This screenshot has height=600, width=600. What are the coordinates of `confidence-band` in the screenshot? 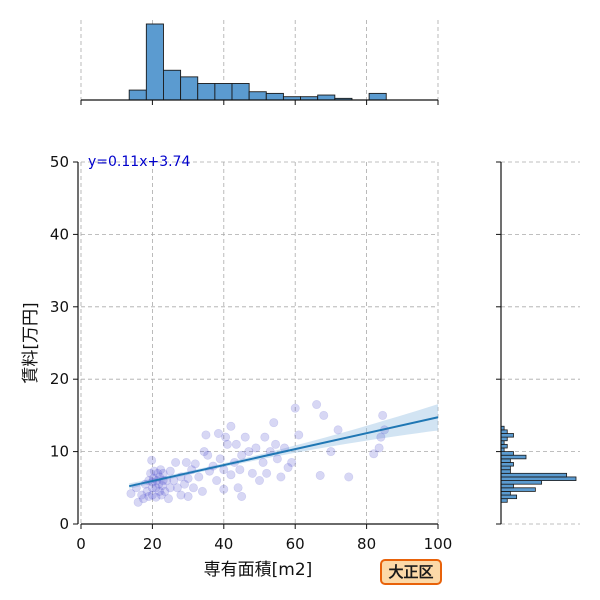 It's located at (283, 446).